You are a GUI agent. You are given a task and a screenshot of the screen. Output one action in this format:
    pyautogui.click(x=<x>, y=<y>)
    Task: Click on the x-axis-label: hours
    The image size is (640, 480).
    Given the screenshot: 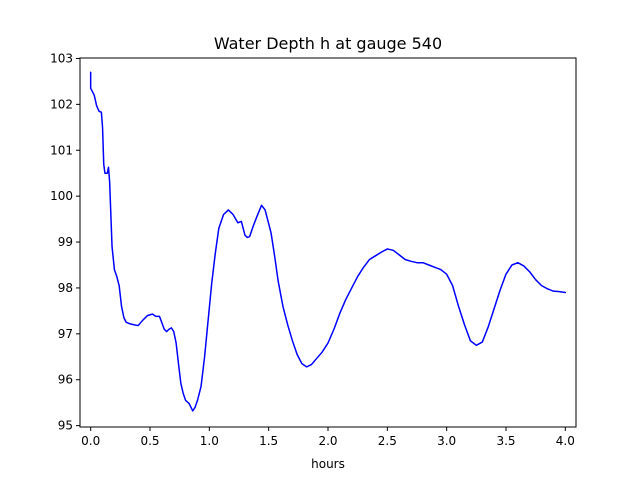 What is the action you would take?
    pyautogui.click(x=328, y=464)
    